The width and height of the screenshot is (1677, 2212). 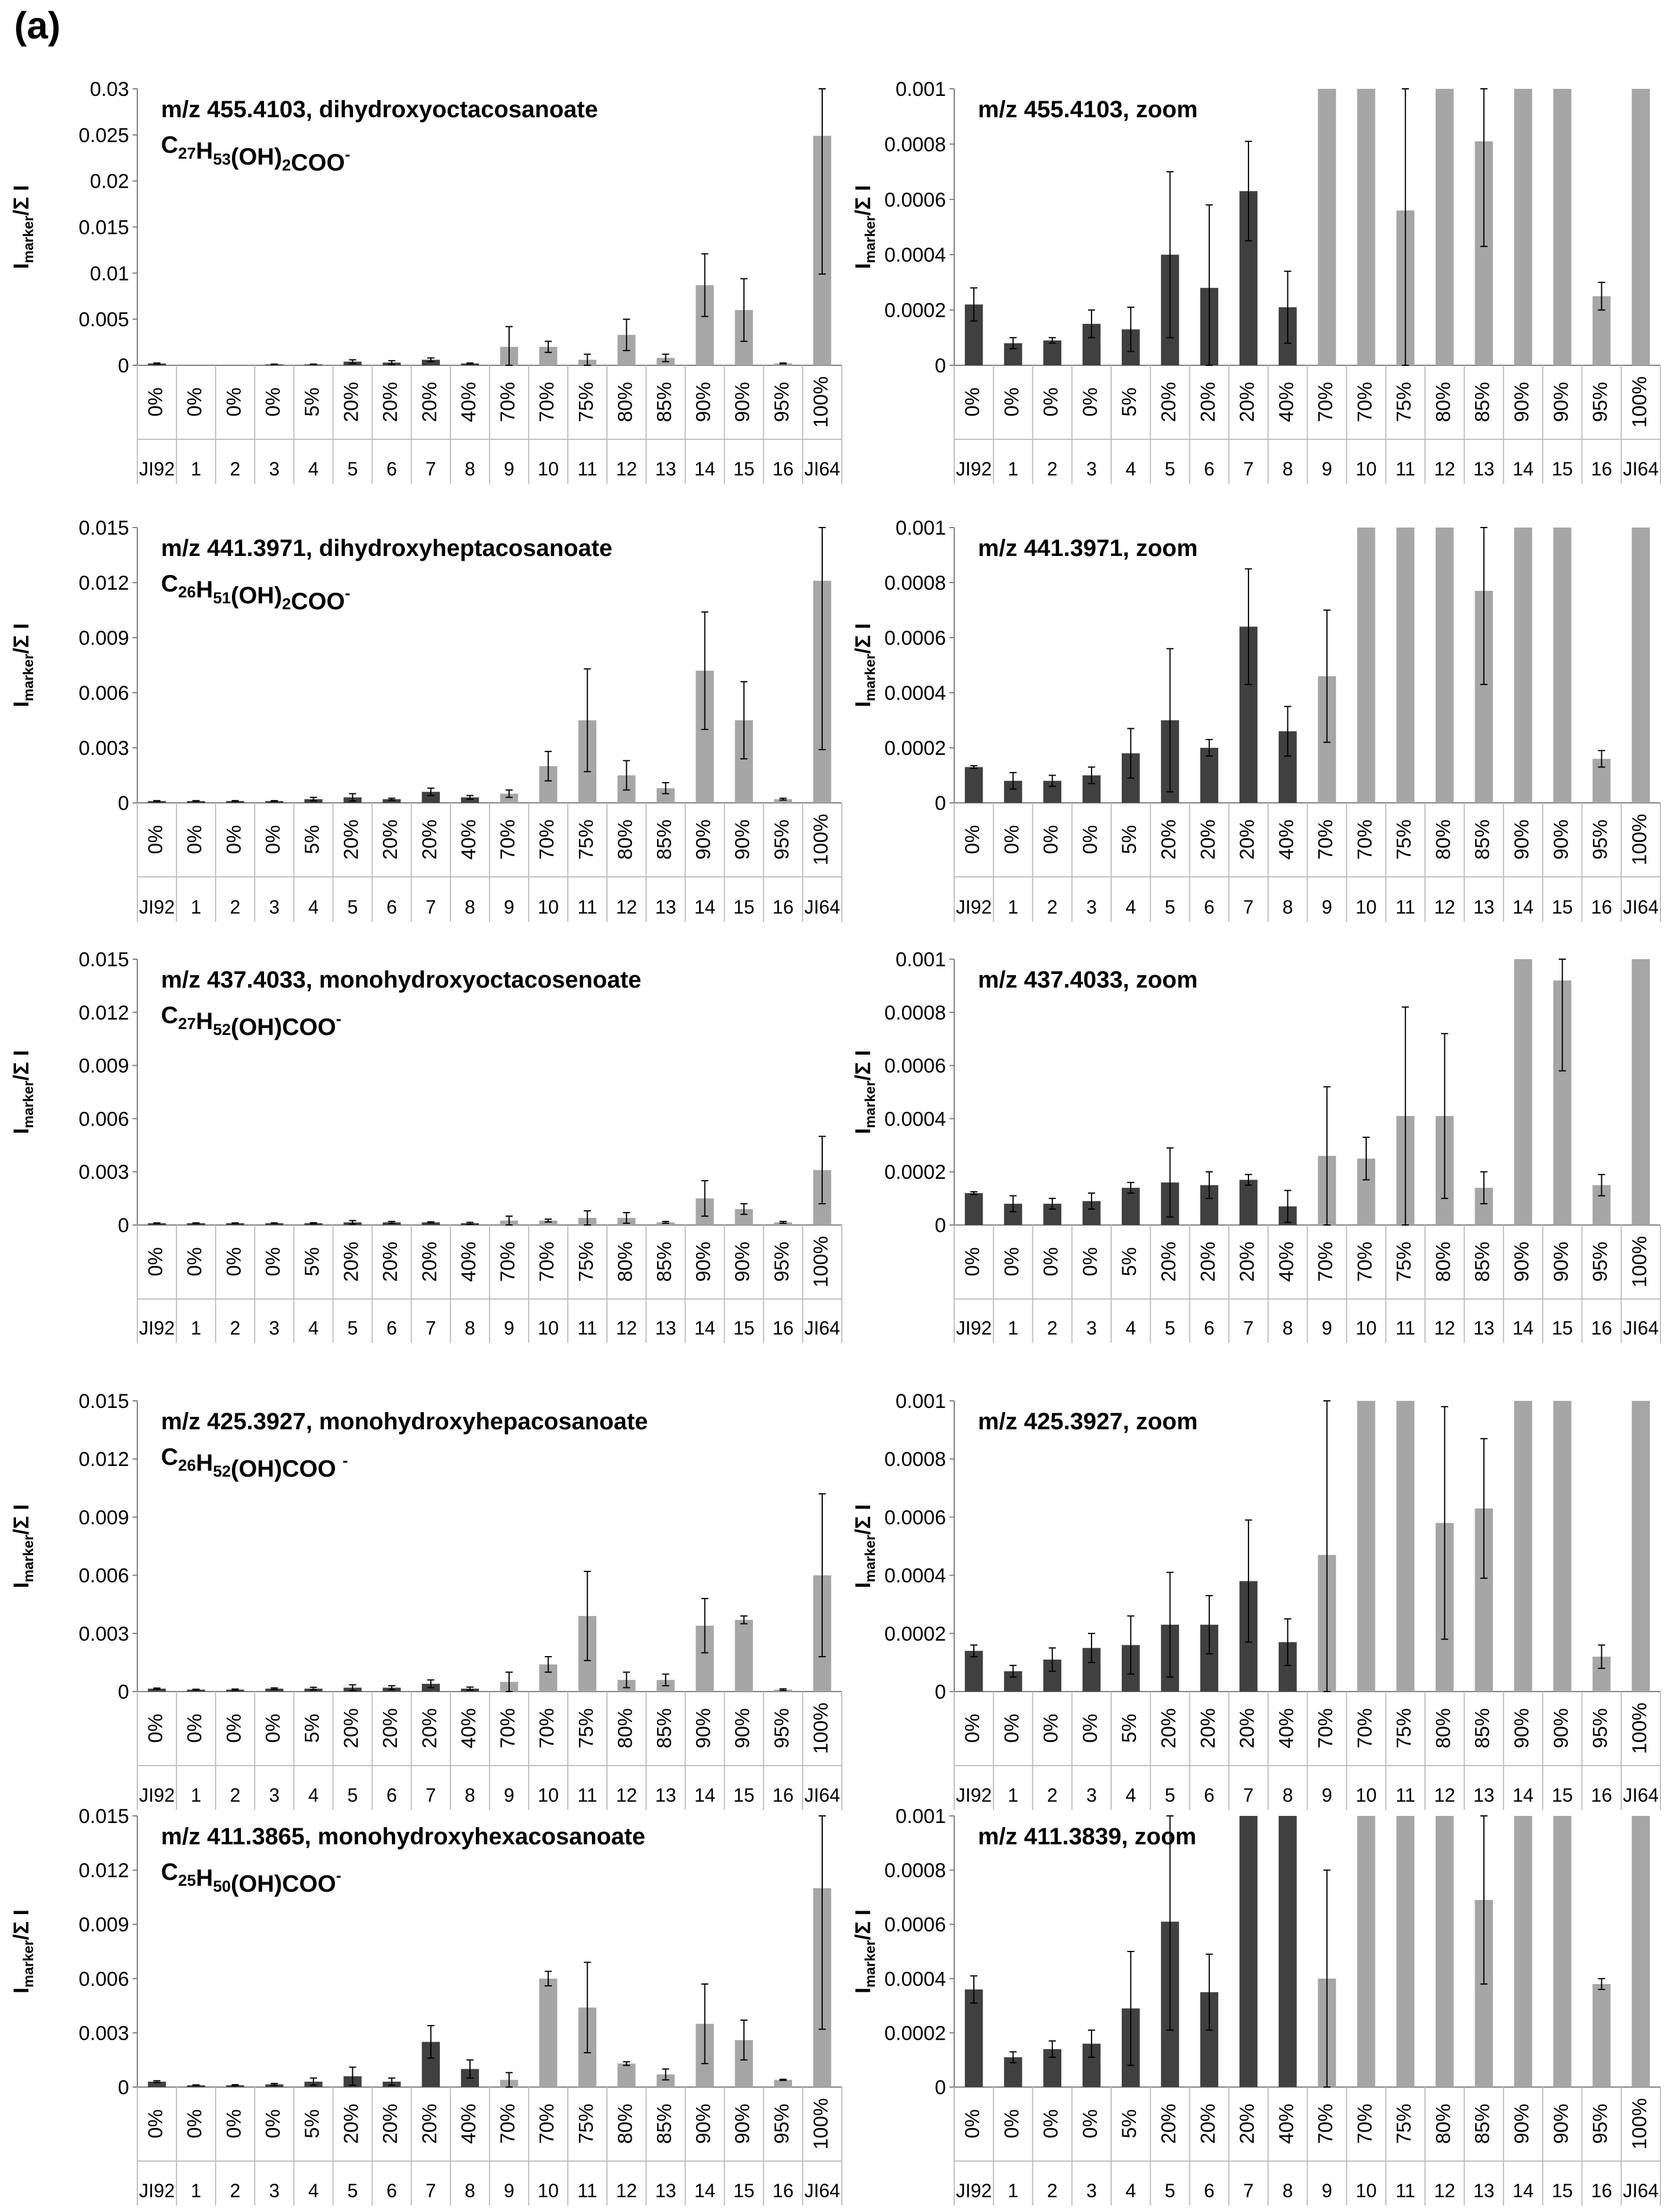 I want to click on x-sample-label: JI64, so click(x=822, y=469).